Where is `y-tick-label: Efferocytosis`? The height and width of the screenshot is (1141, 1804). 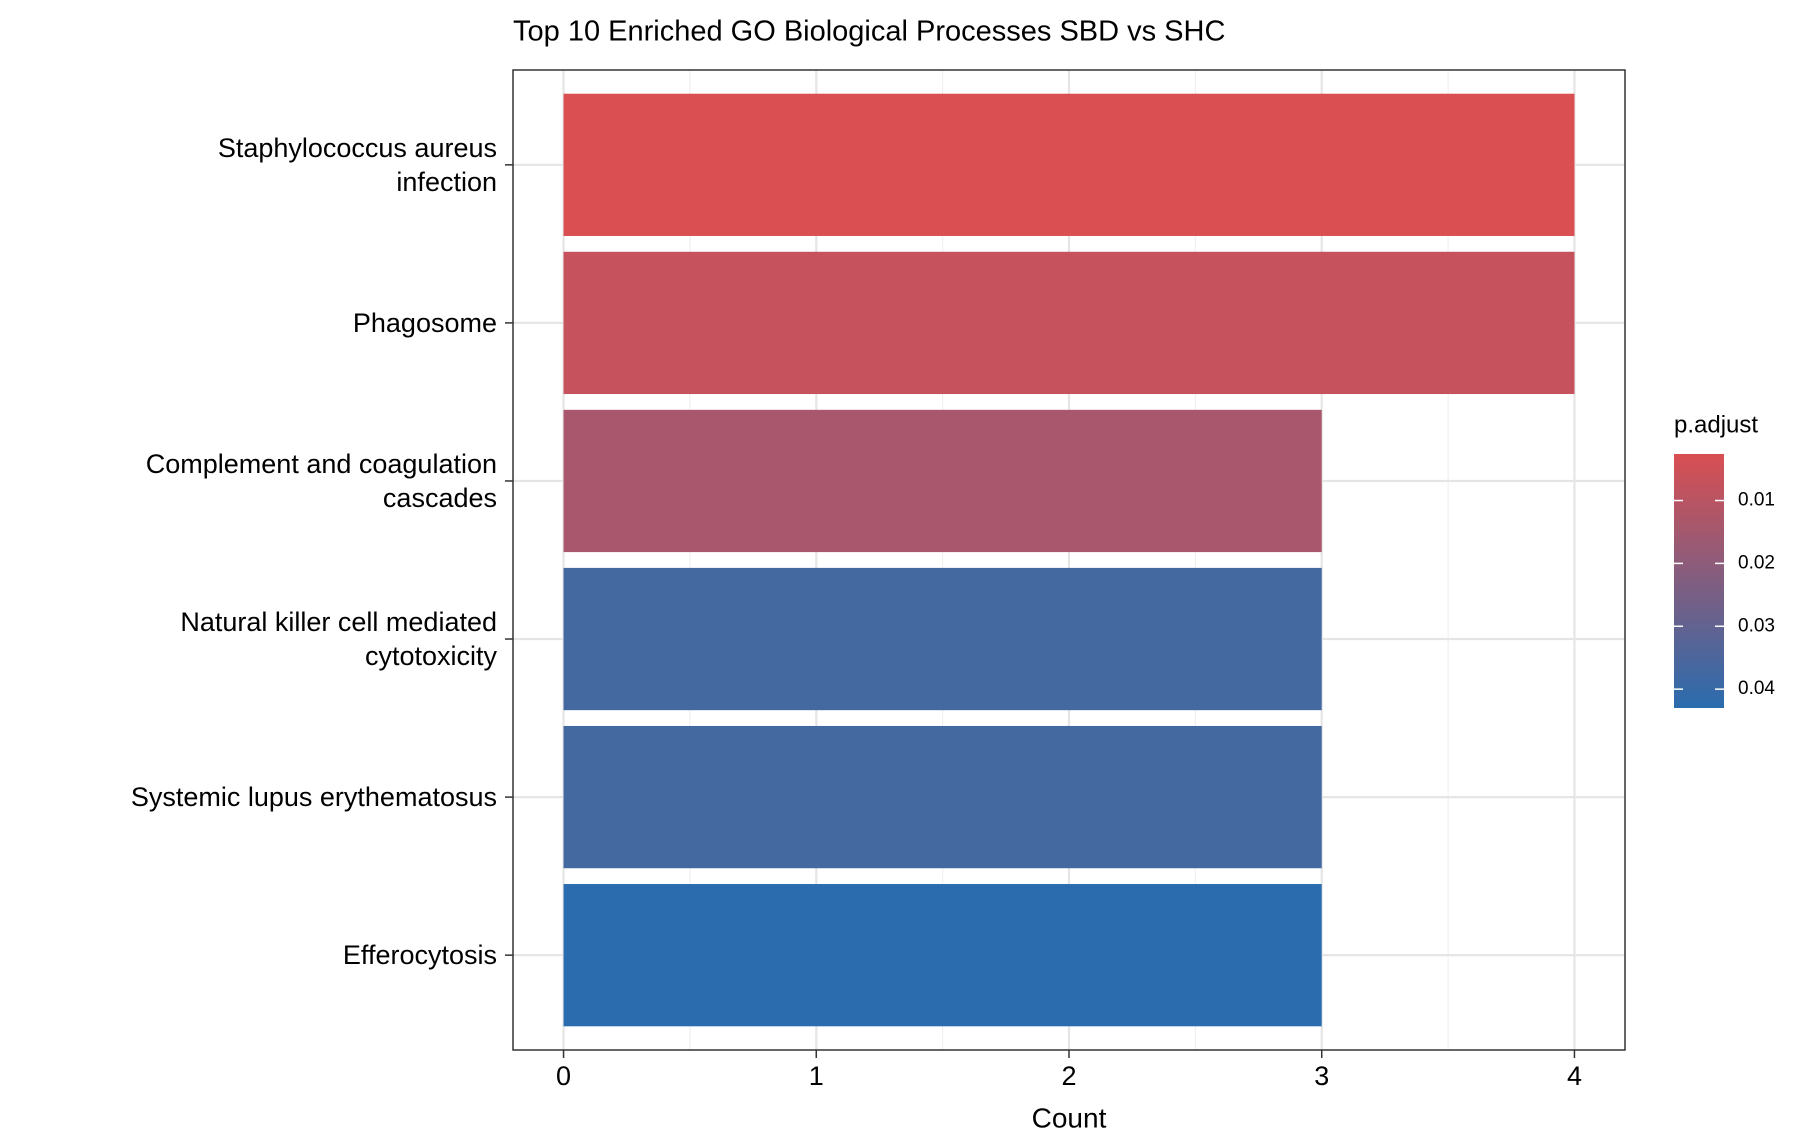 y-tick-label: Efferocytosis is located at coordinates (419, 955).